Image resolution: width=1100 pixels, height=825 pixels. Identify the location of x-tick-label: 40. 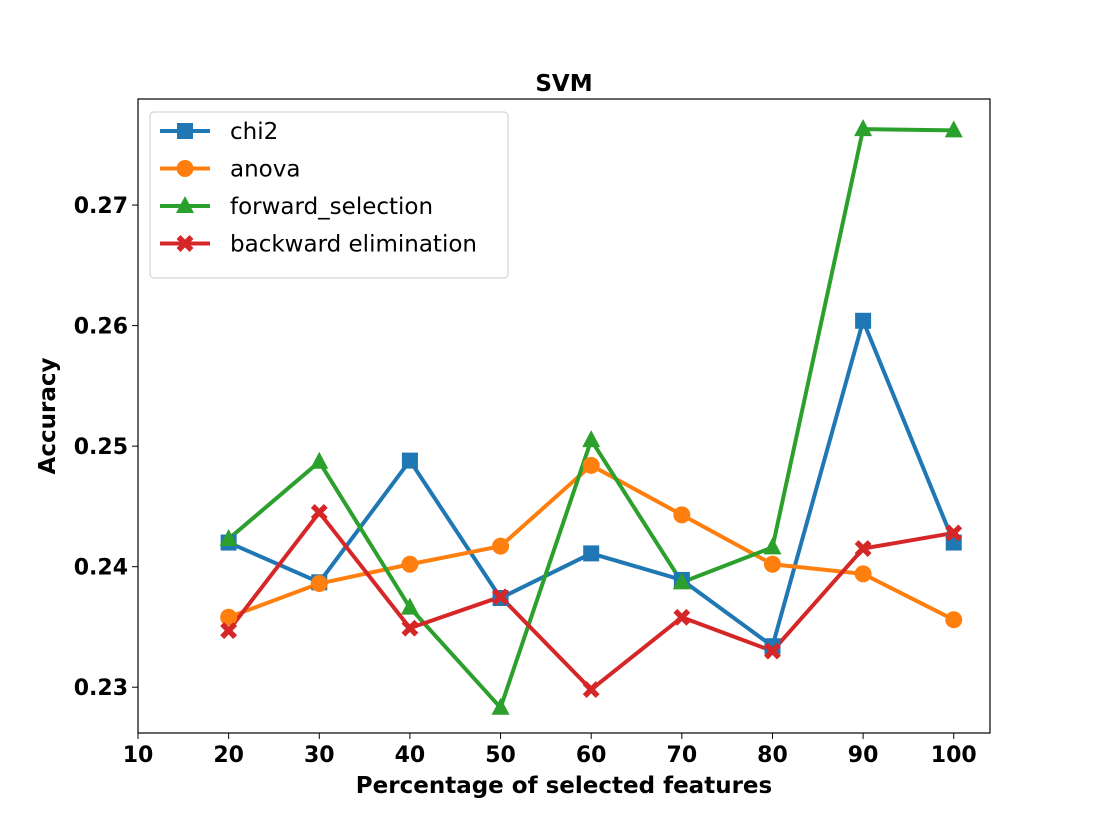
(410, 755).